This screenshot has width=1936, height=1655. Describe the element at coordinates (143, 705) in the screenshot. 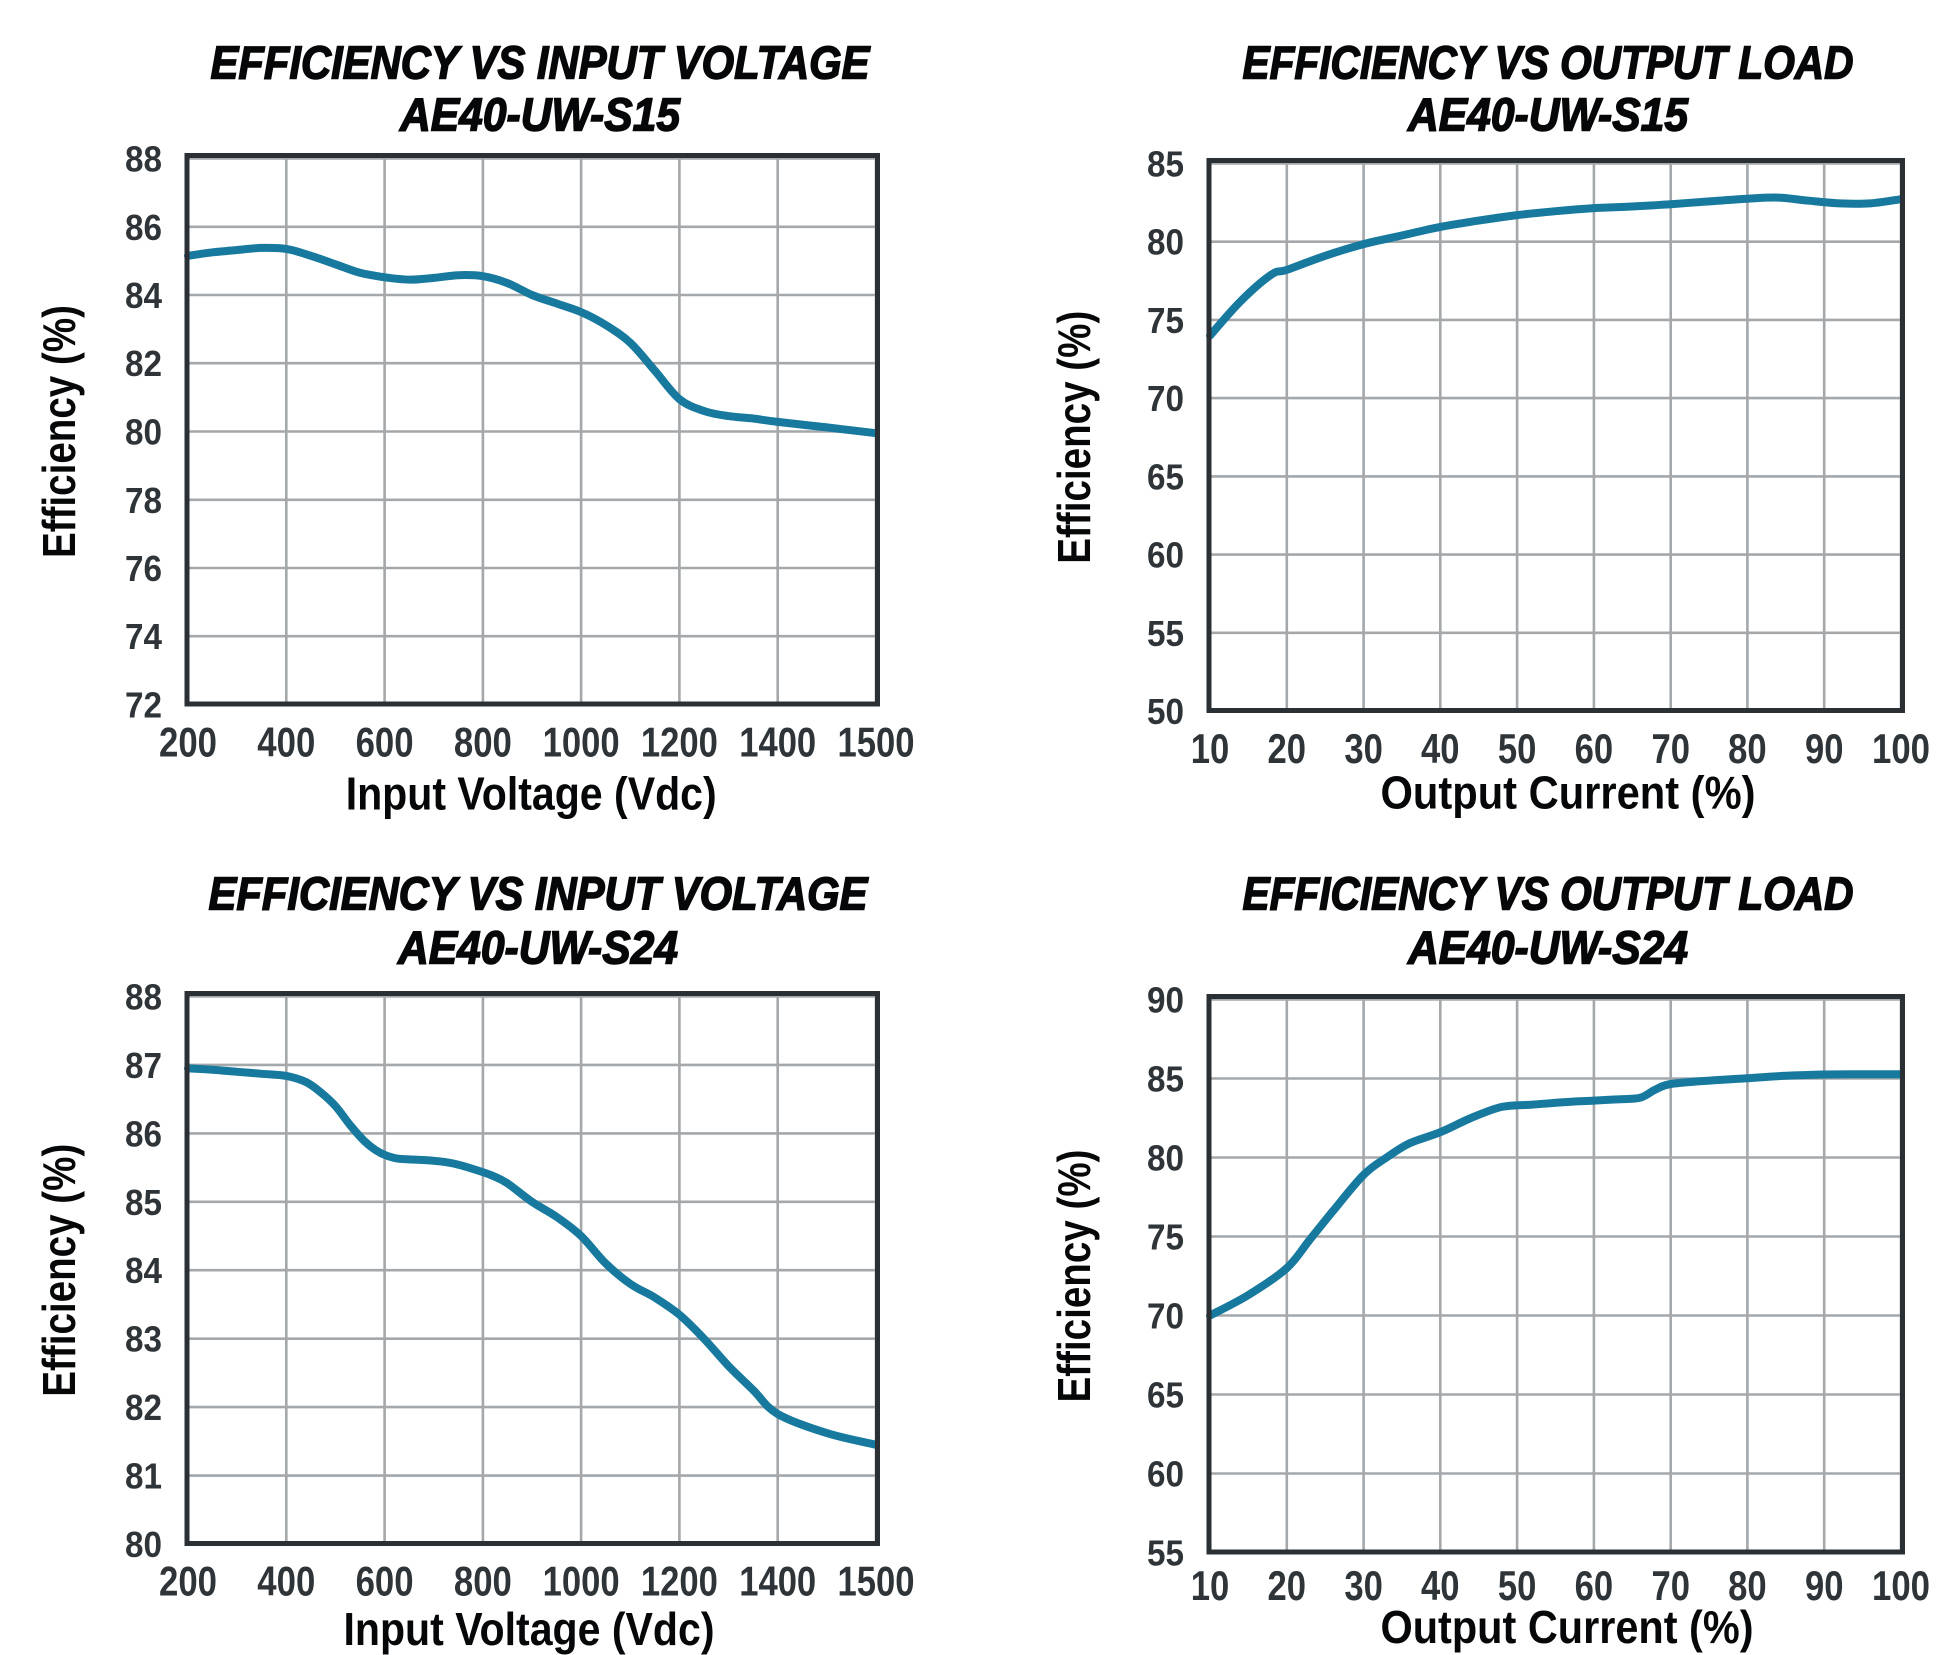

I see `svg-text: 72` at that location.